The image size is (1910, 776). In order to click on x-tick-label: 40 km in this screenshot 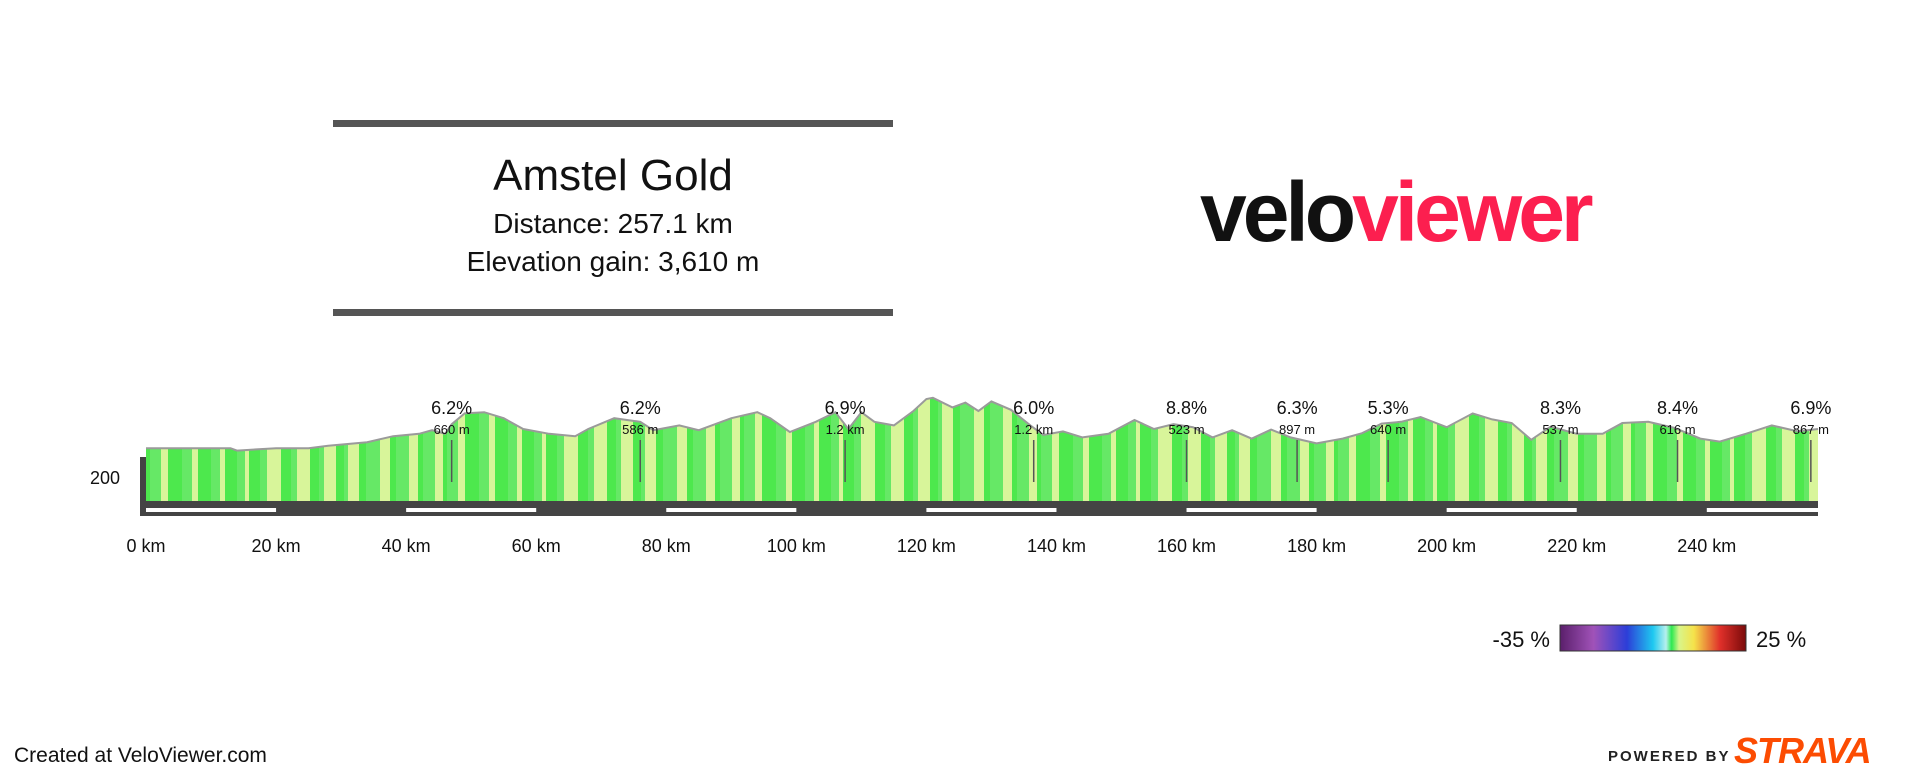, I will do `click(406, 546)`.